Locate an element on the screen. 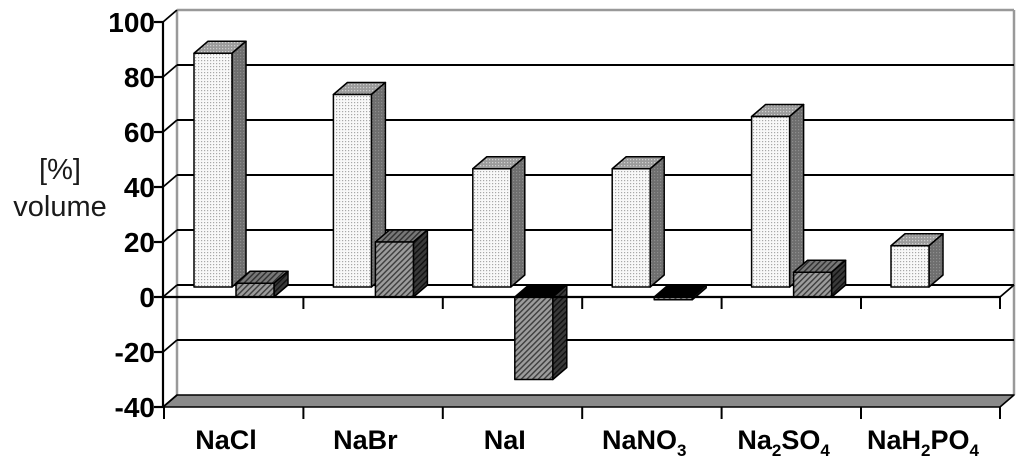  y-tick-label: 80 is located at coordinates (139, 77).